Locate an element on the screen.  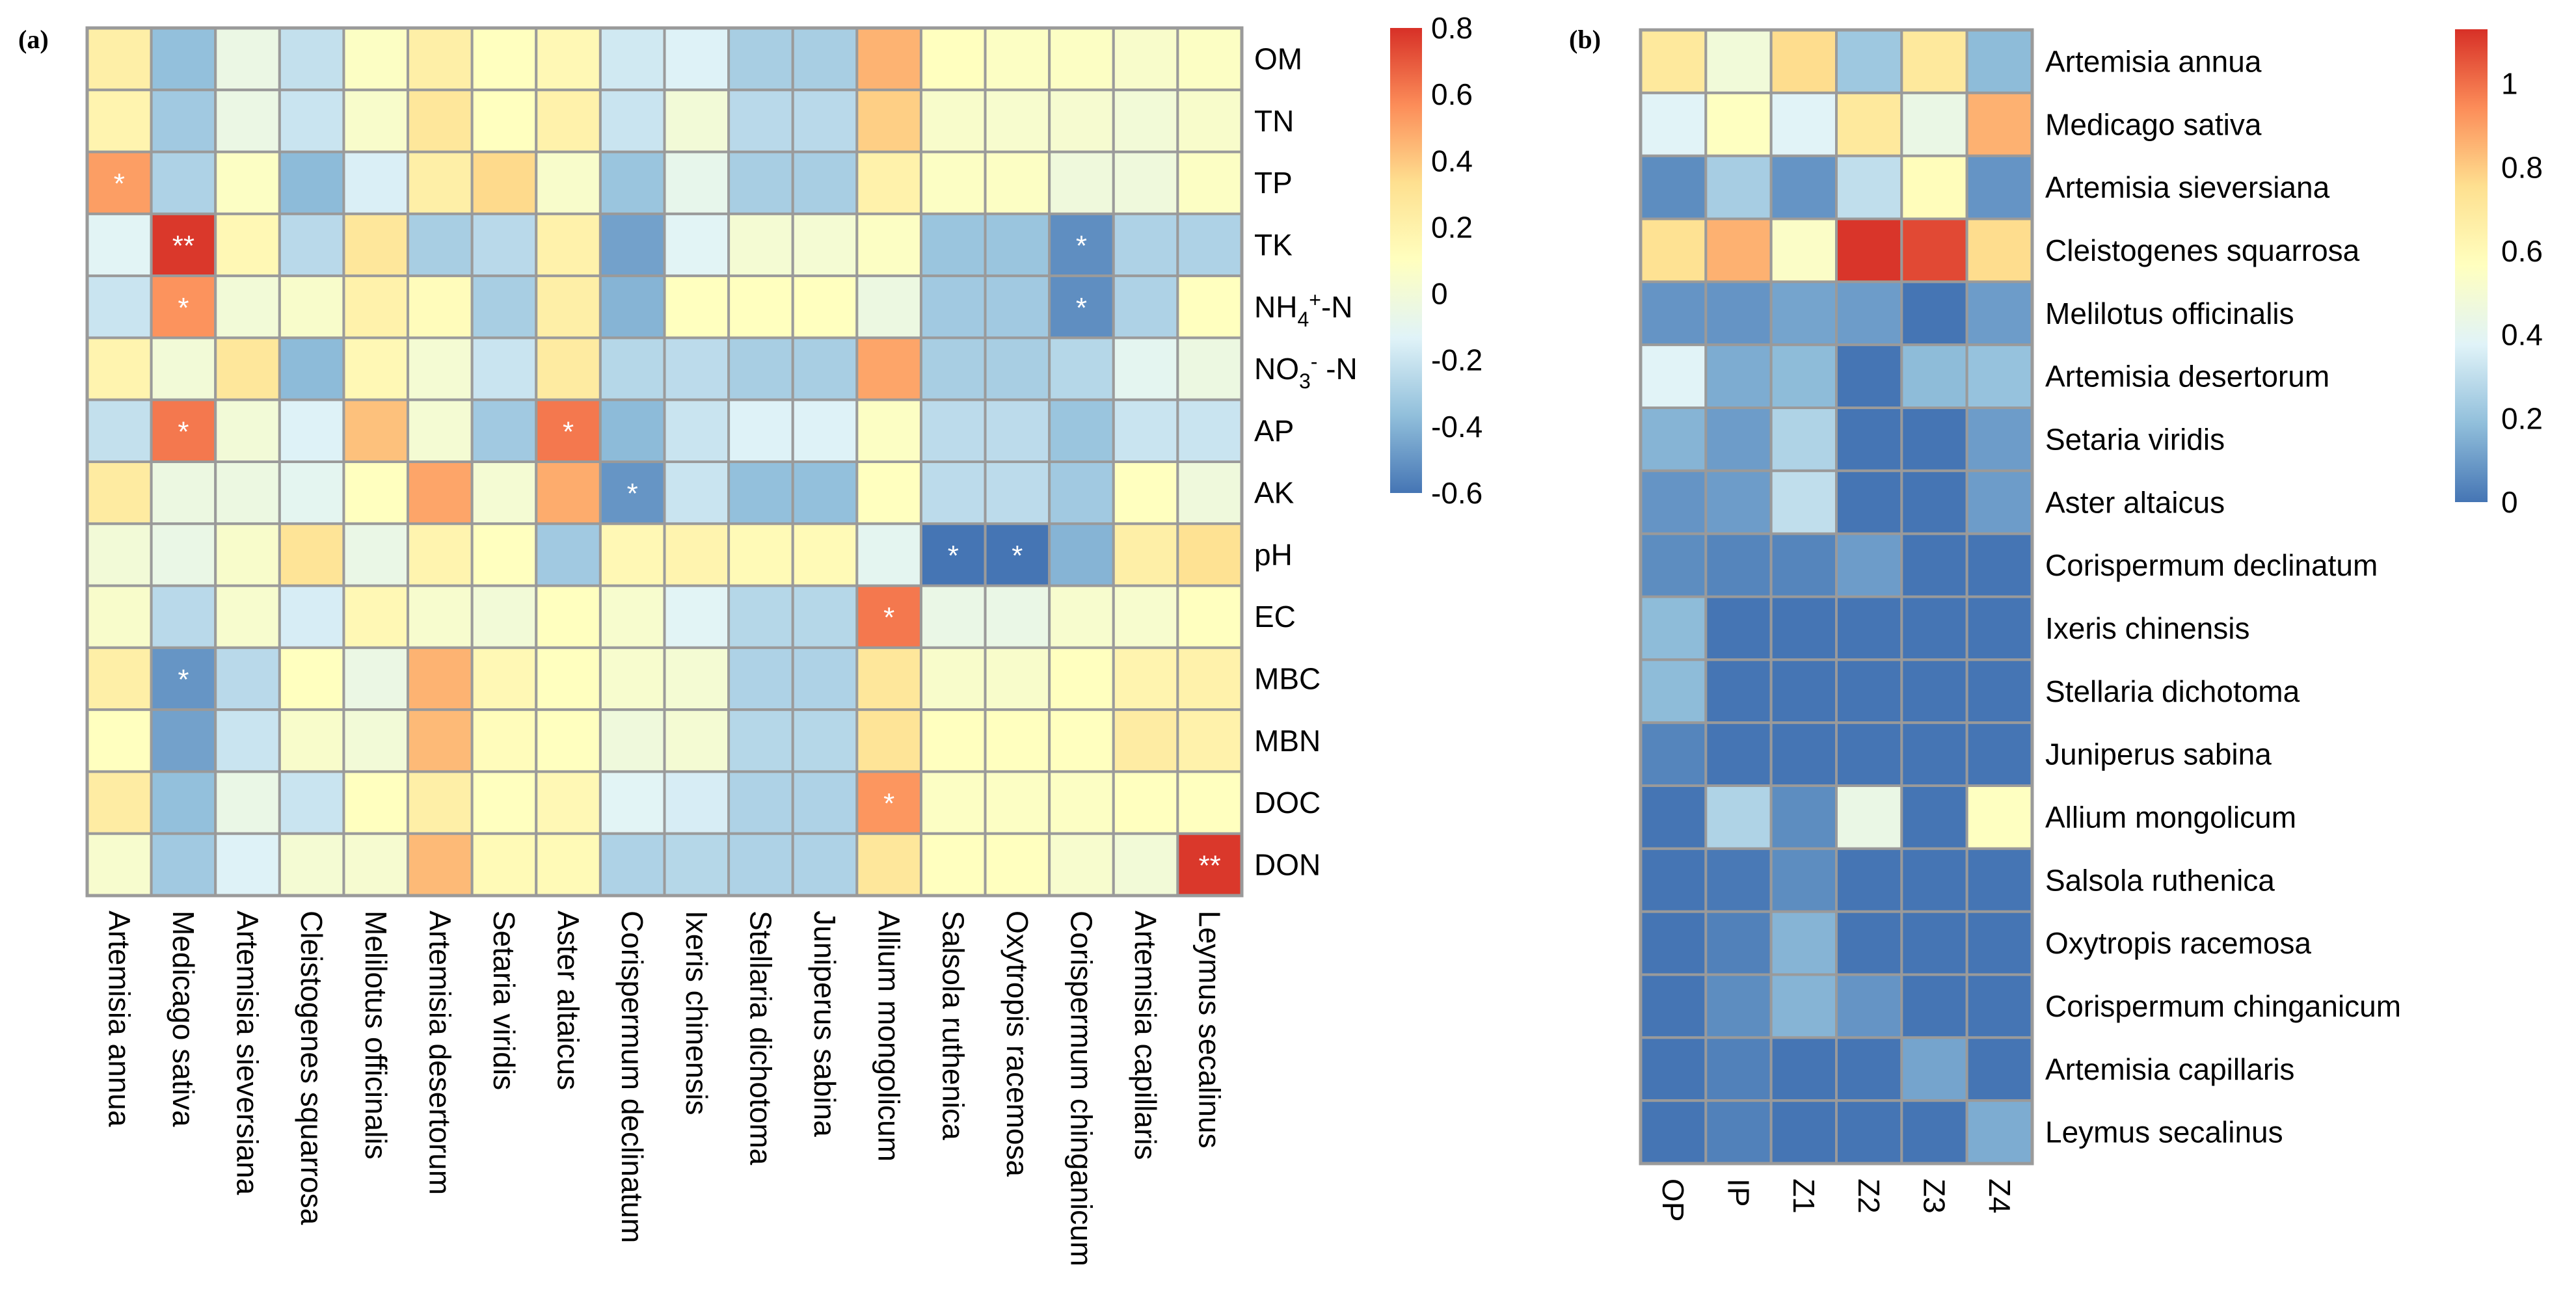
row-label: Leymus secalinus is located at coordinates (2164, 1132).